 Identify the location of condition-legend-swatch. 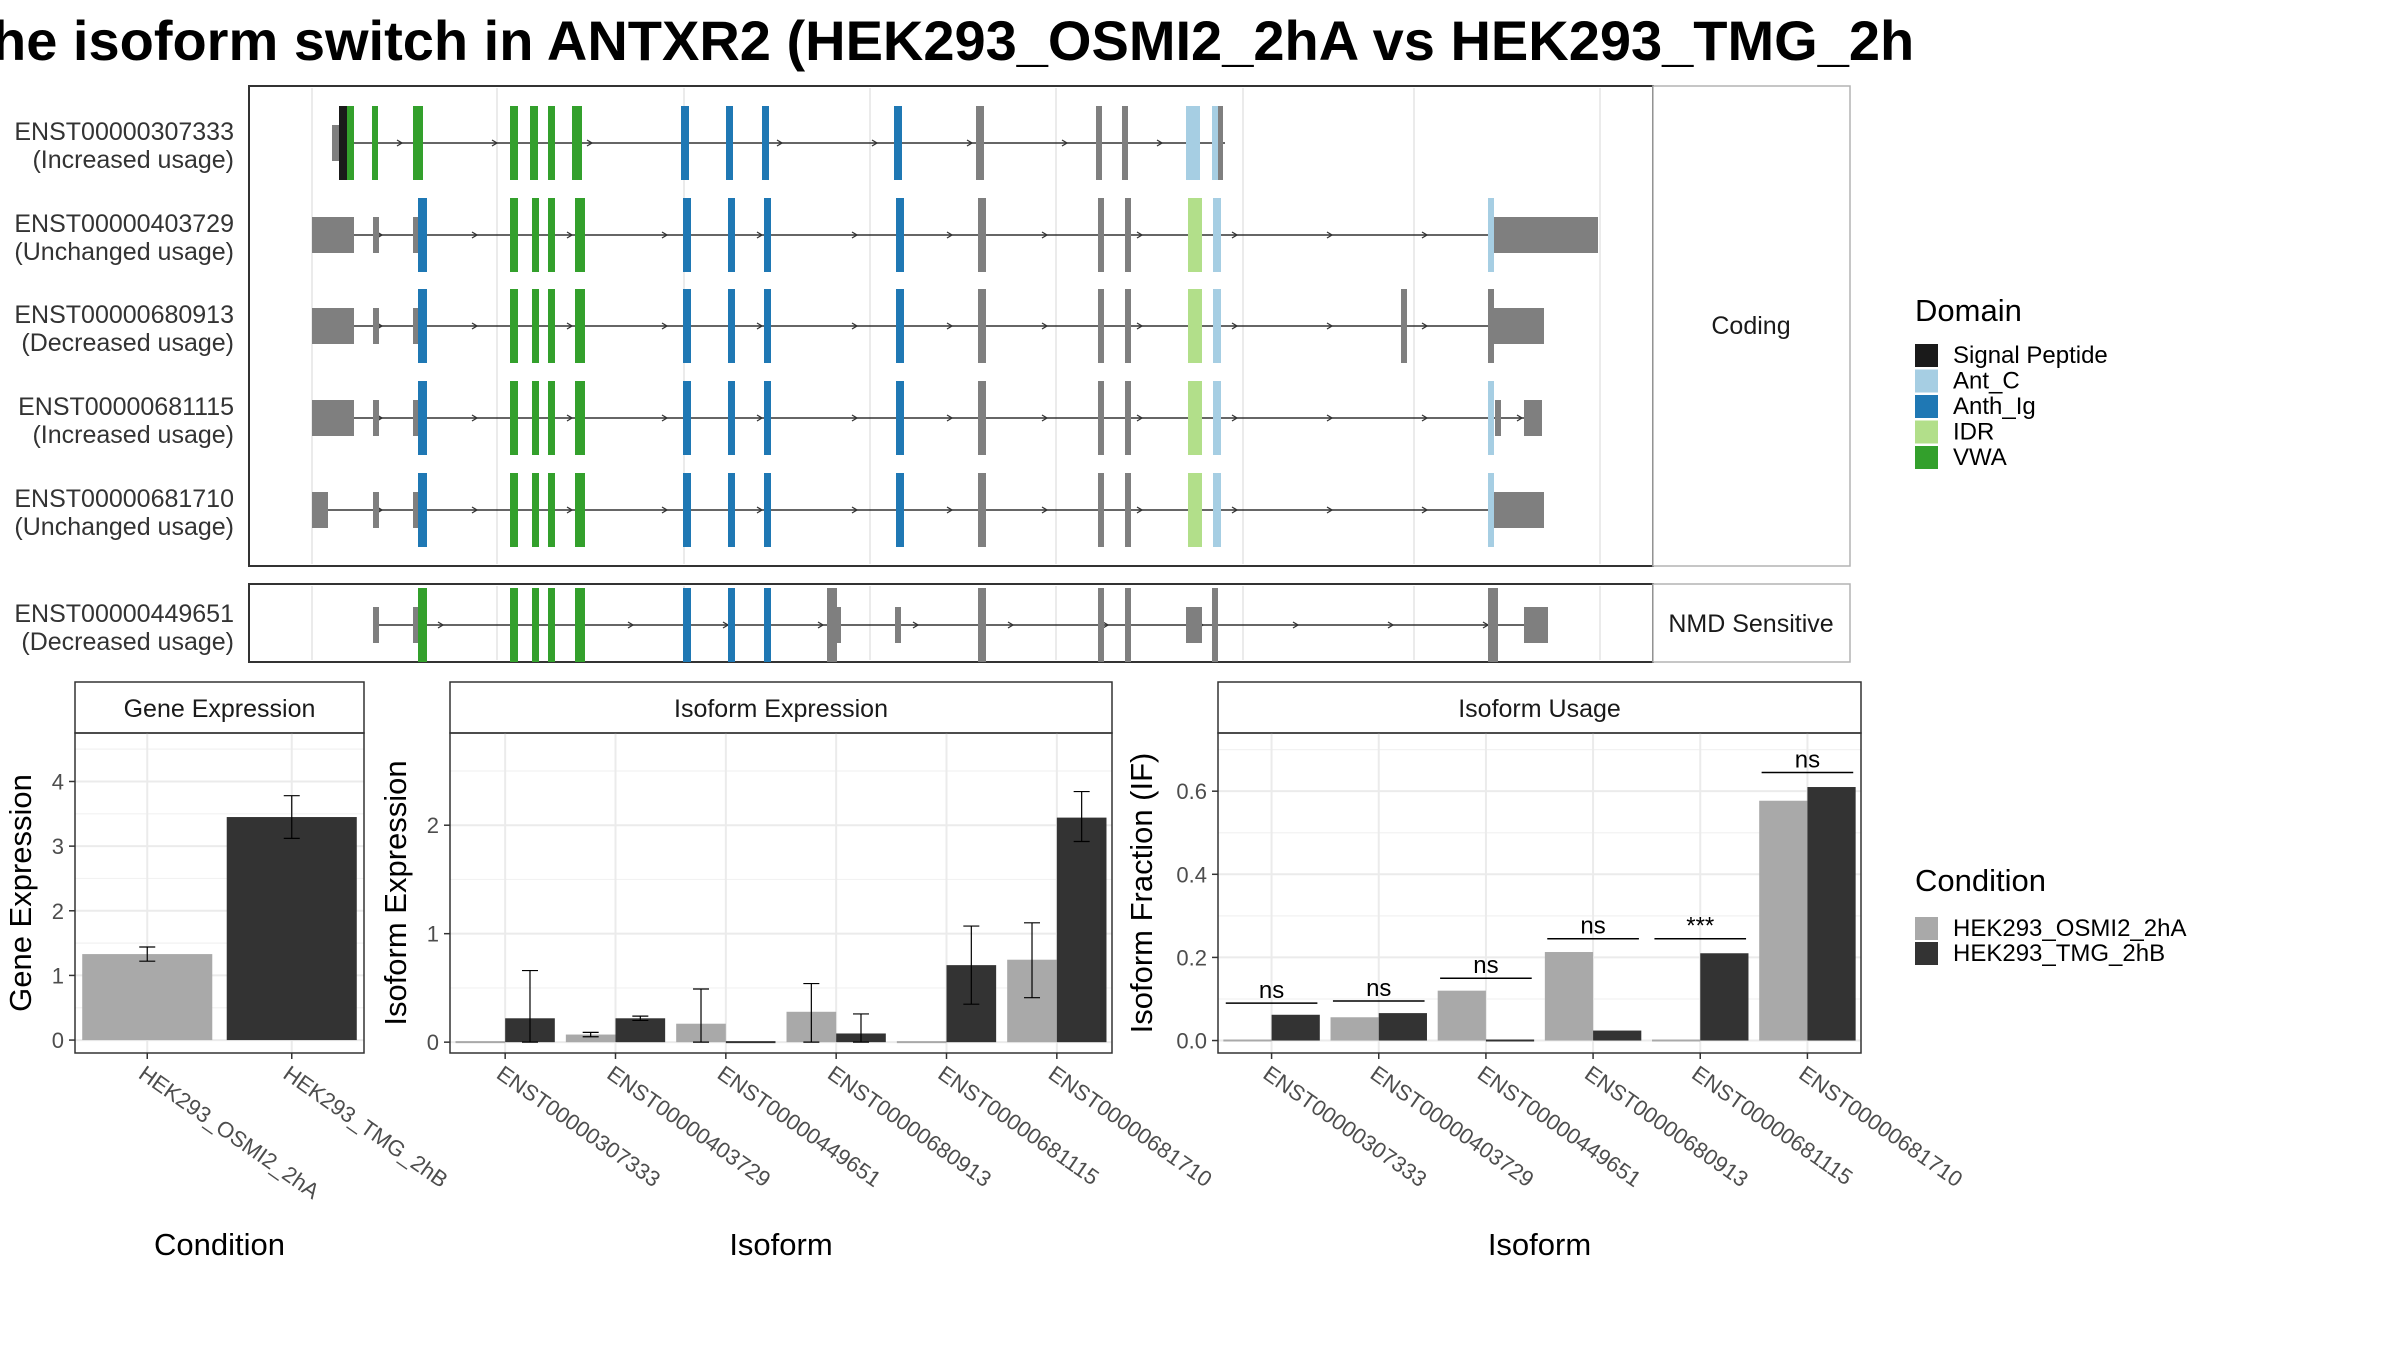
(1926, 953).